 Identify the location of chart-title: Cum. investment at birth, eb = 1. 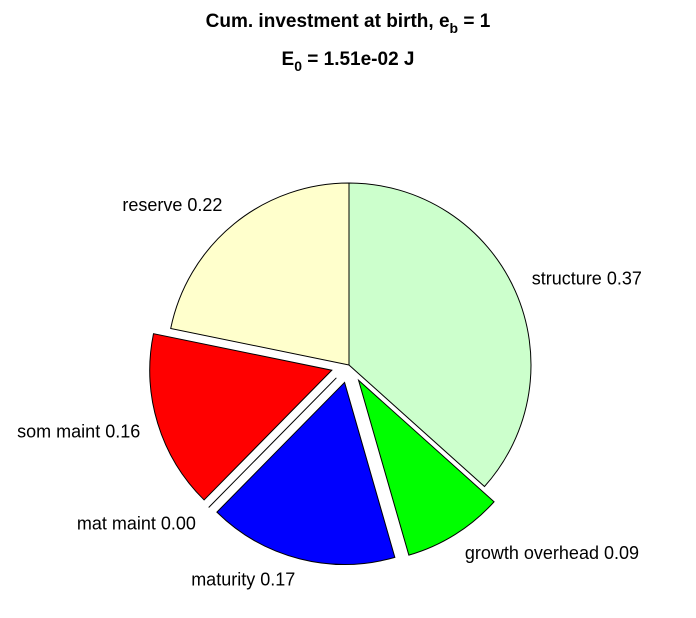
(348, 23).